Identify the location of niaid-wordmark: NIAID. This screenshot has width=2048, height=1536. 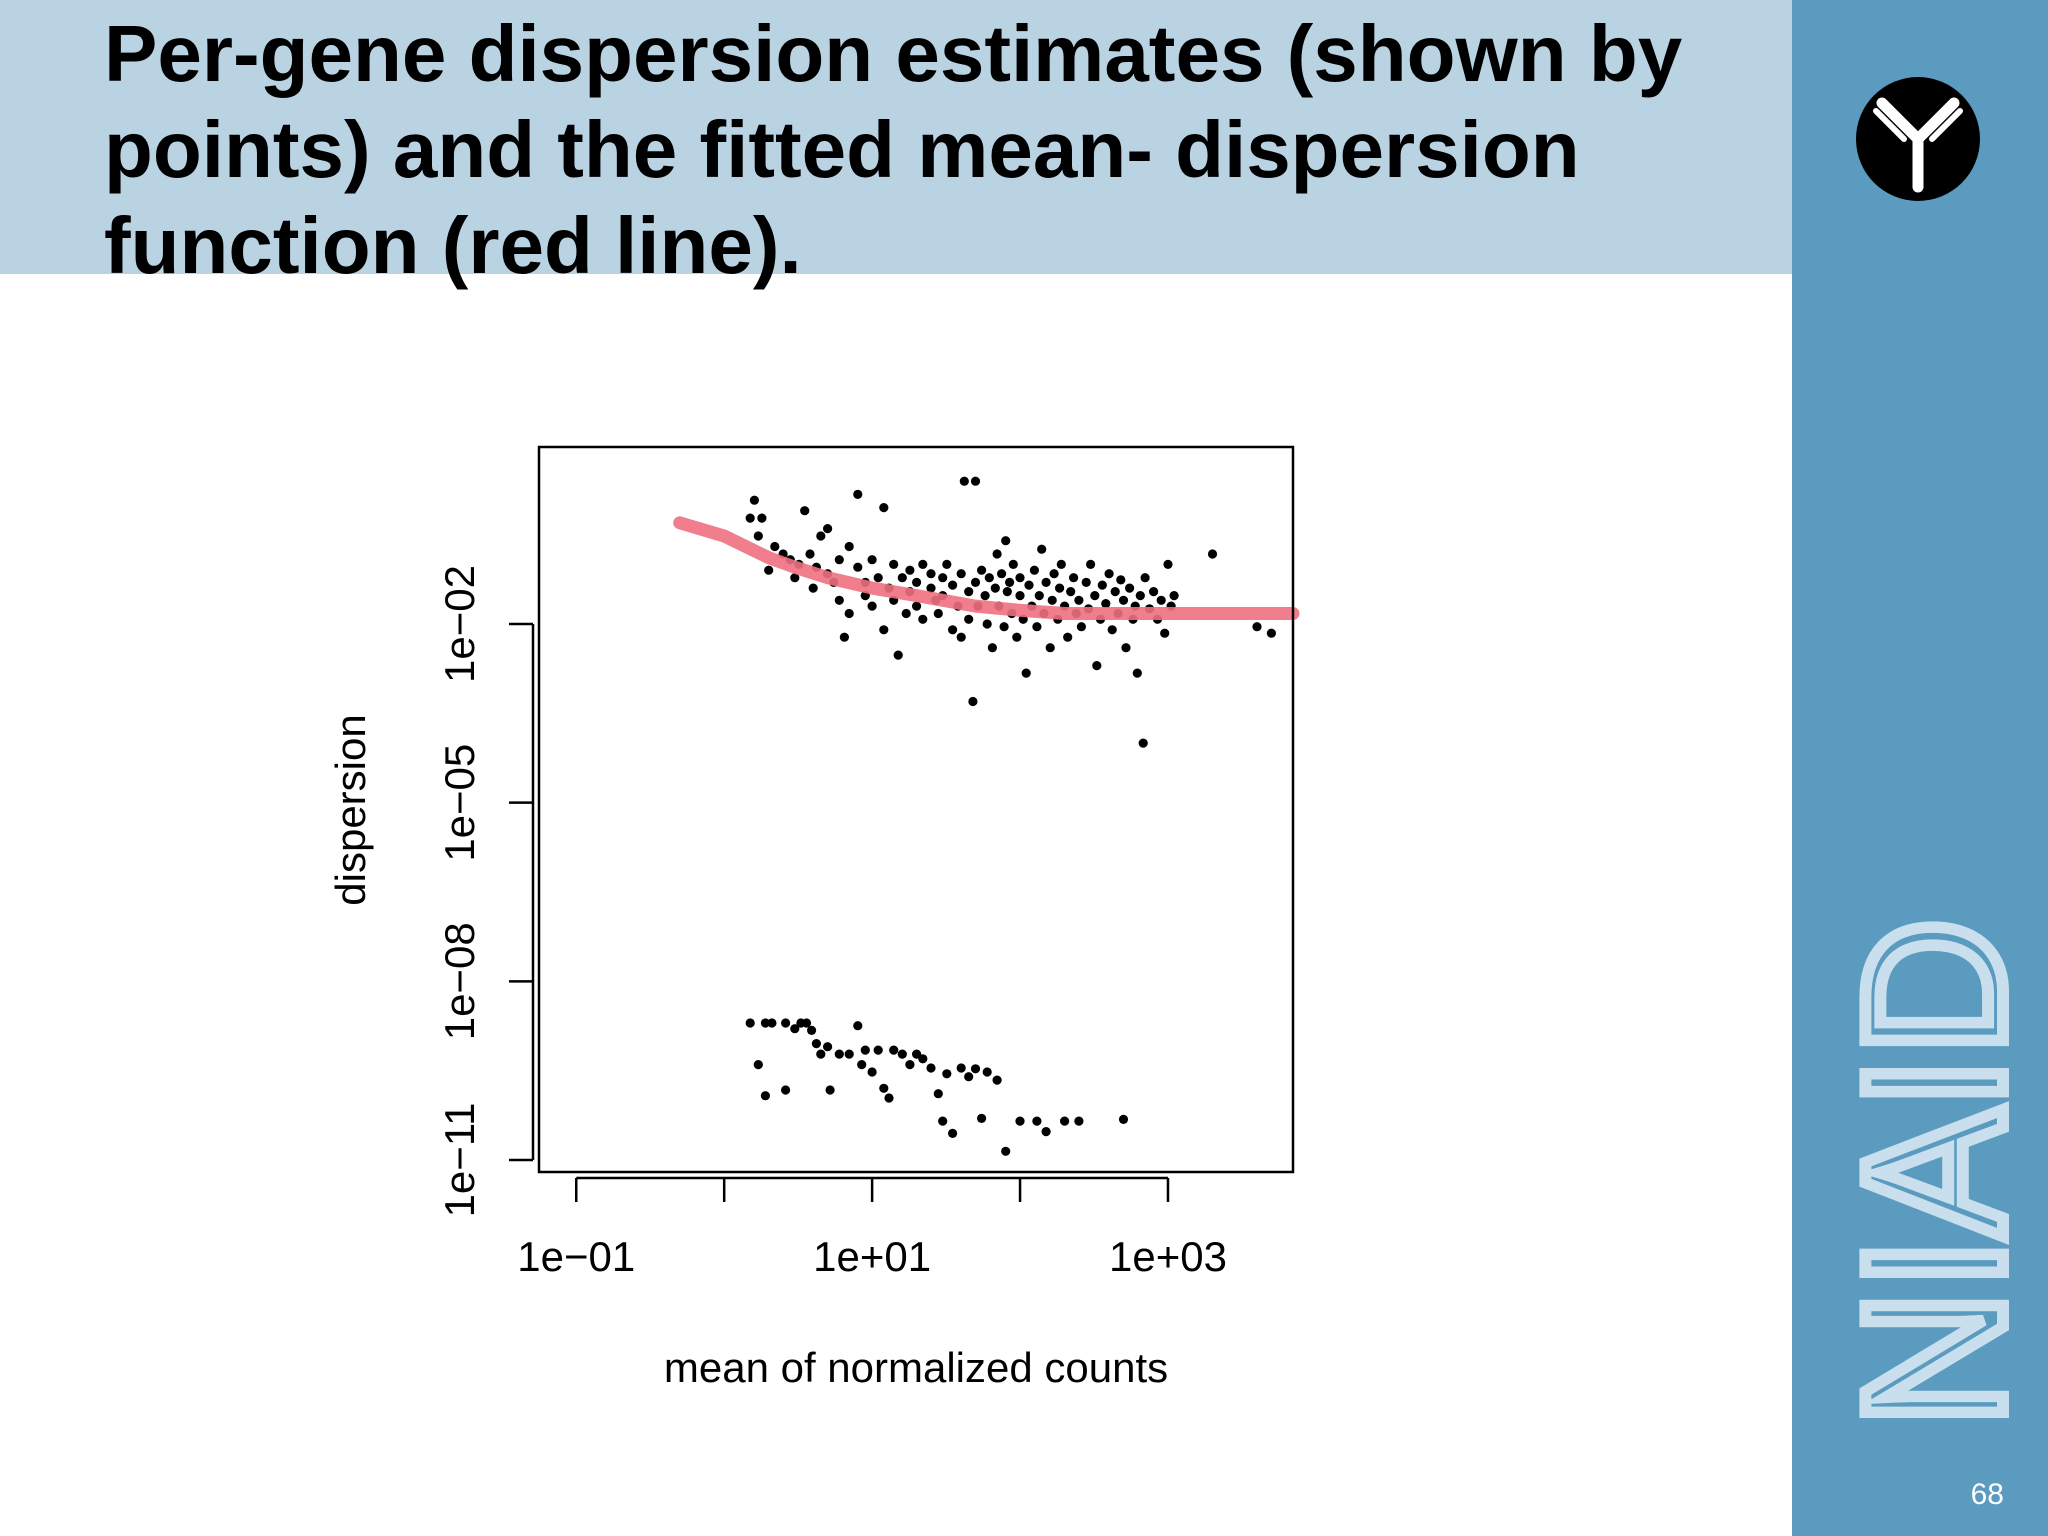
(1930, 1173).